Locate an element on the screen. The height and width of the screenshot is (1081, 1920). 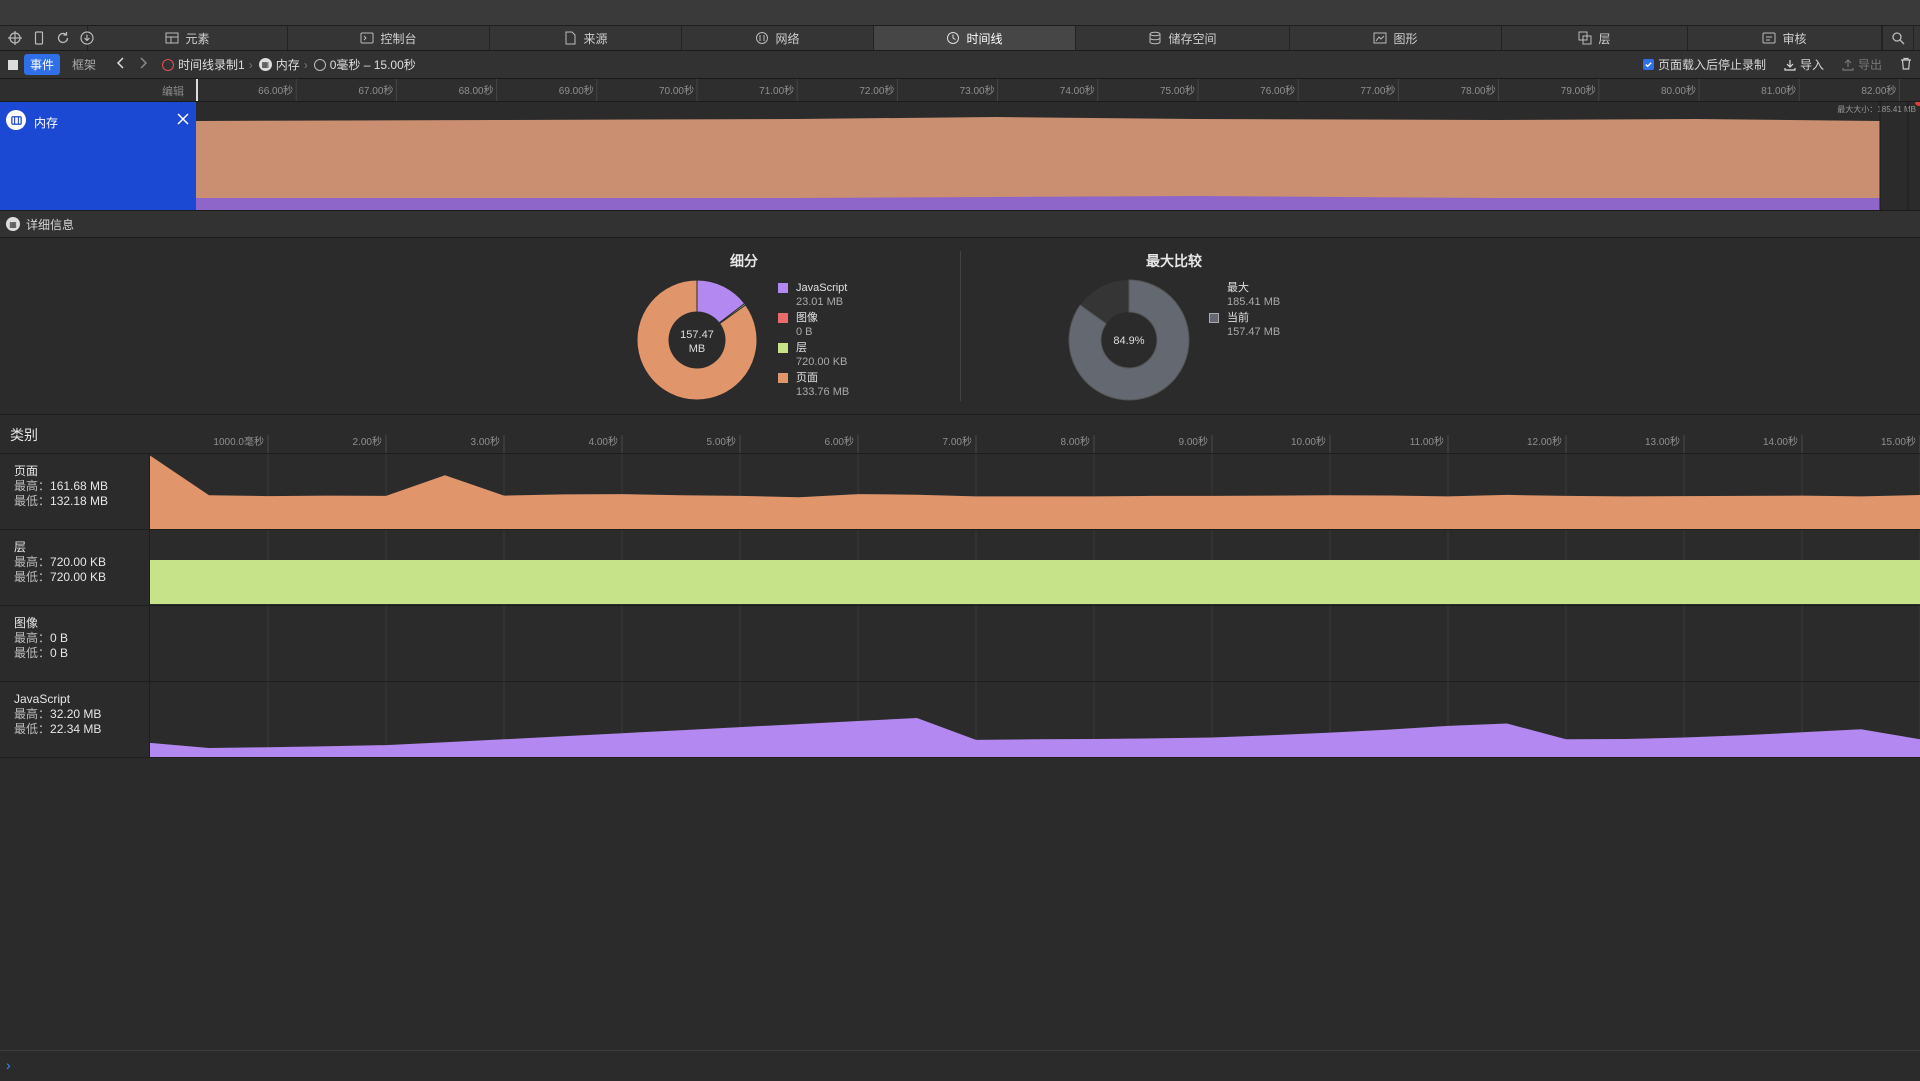
tab-label: 图形 is located at coordinates (1405, 38).